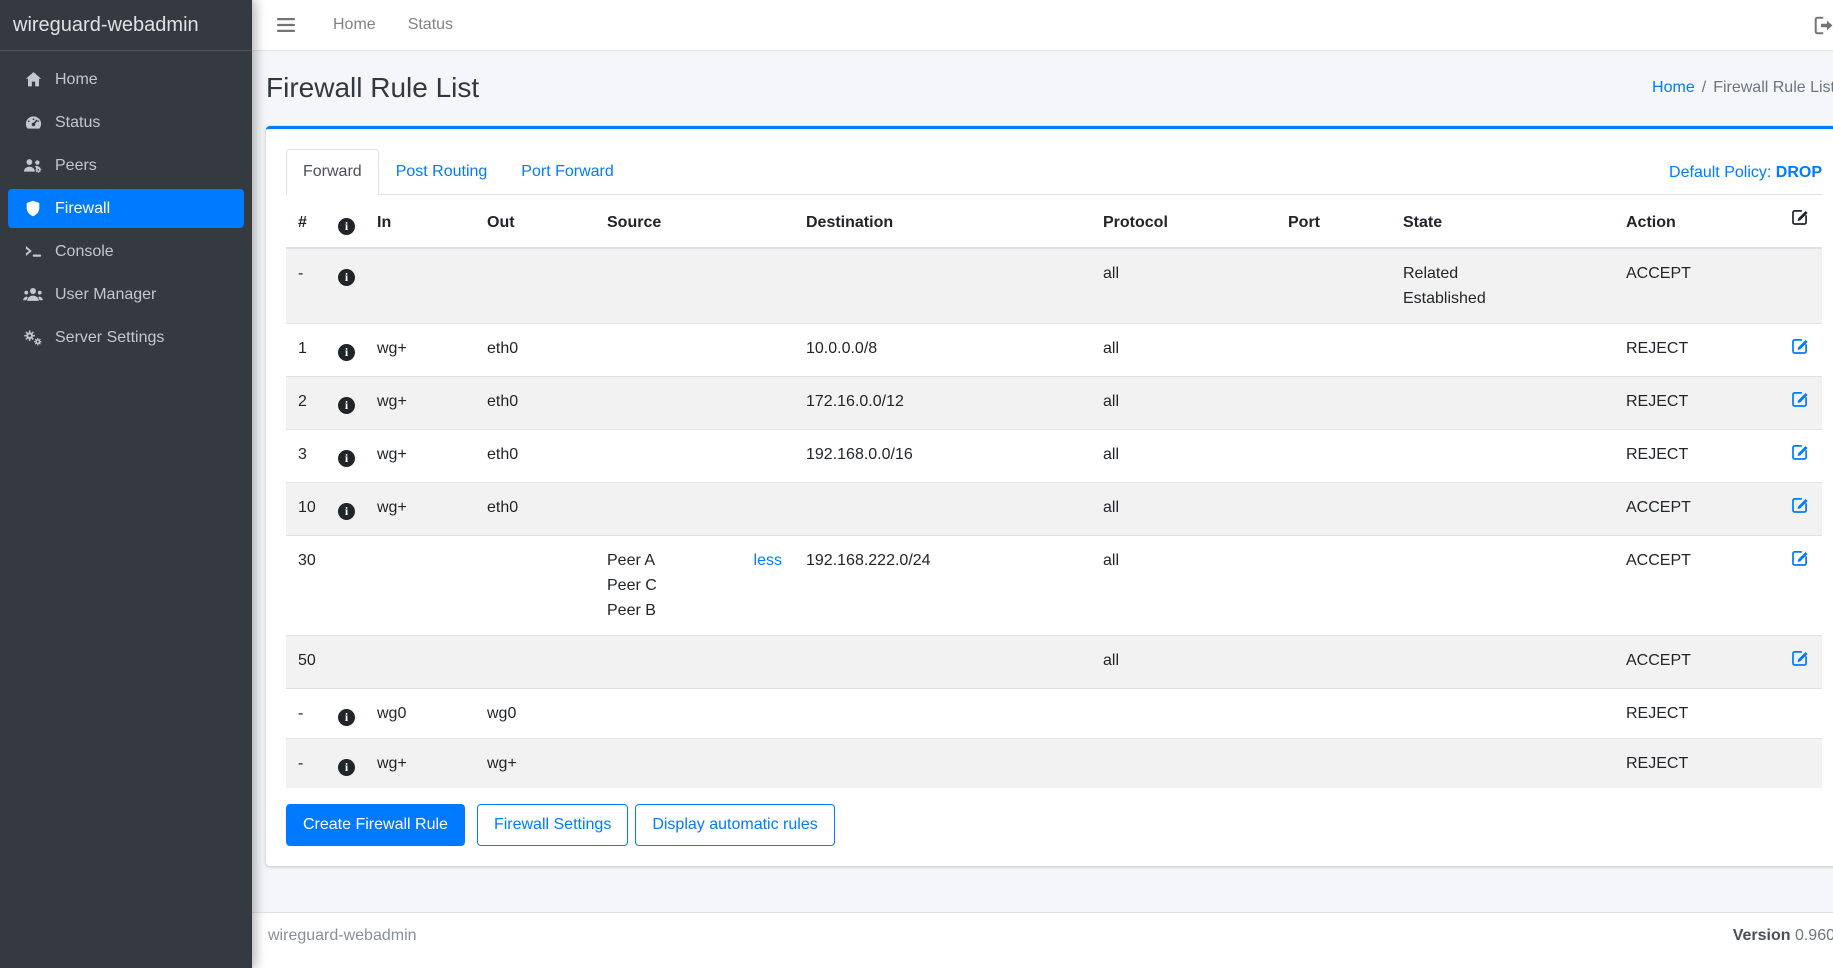  What do you see at coordinates (83, 208) in the screenshot?
I see `sidebar-item-label: Firewall` at bounding box center [83, 208].